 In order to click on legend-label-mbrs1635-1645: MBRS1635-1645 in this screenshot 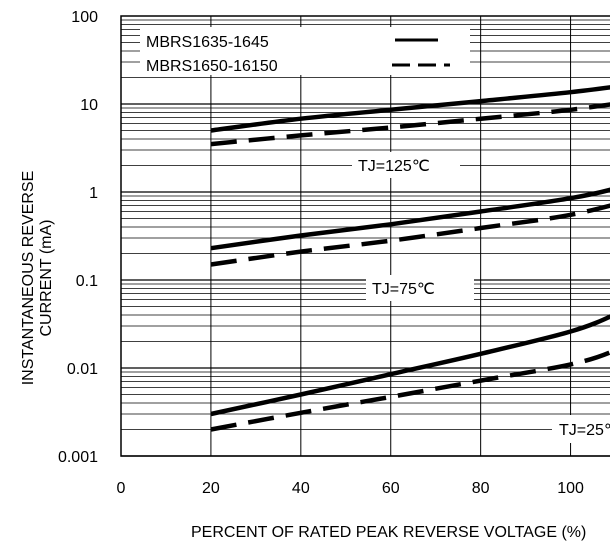, I will do `click(207, 42)`.